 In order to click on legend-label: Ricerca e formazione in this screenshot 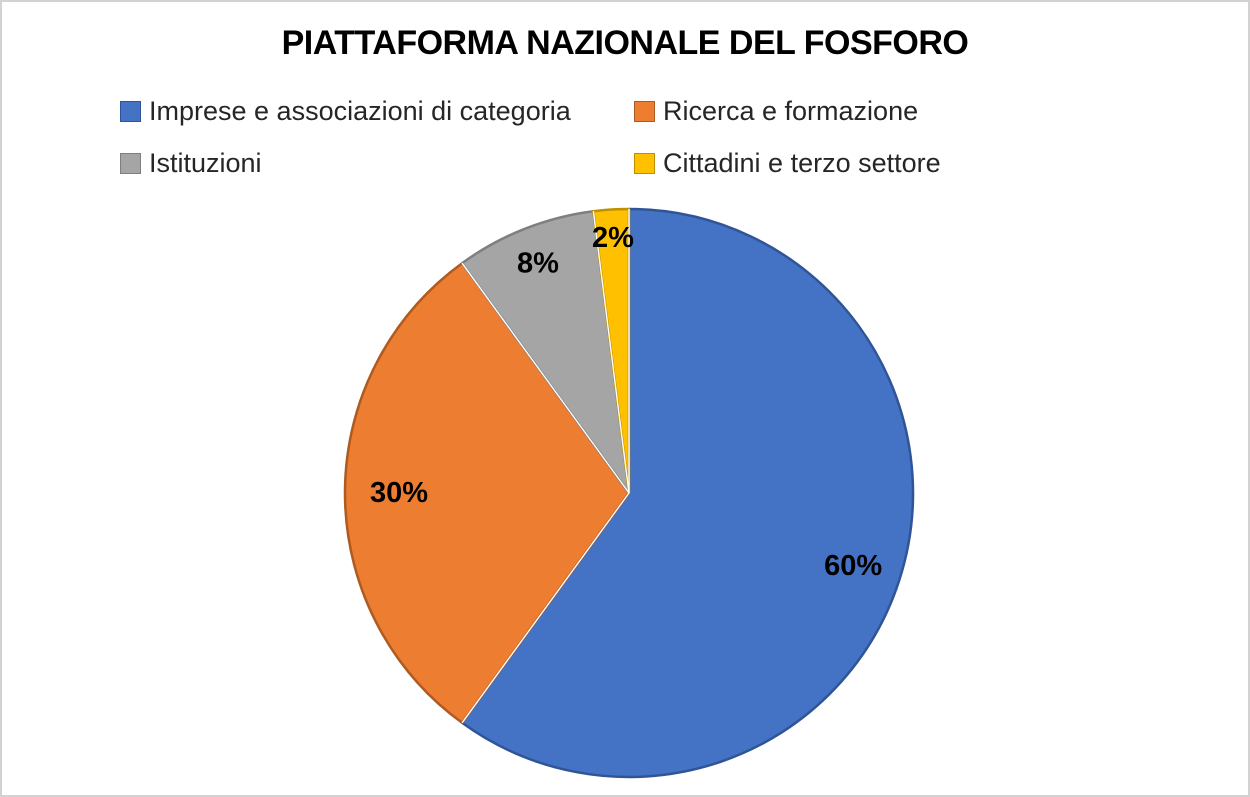, I will do `click(791, 110)`.